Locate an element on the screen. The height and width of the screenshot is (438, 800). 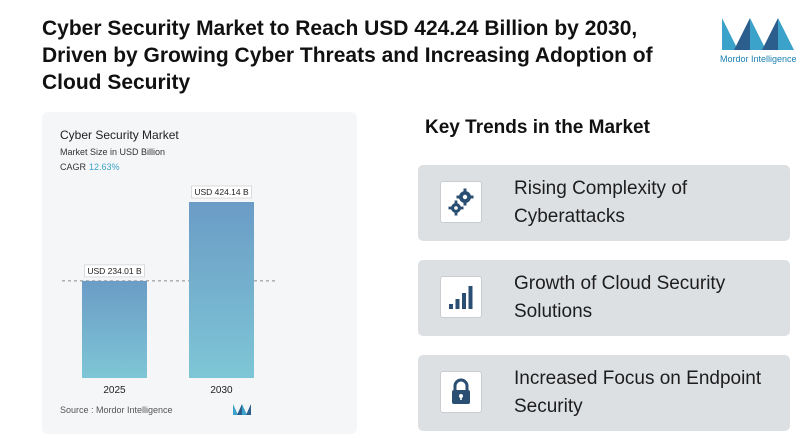
data-label: USD 234.01 B is located at coordinates (114, 271).